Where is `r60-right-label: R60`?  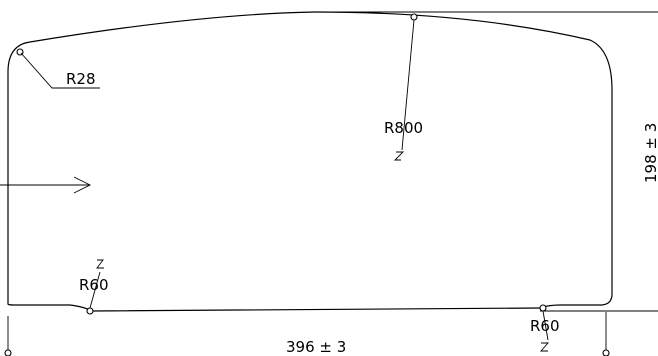 r60-right-label: R60 is located at coordinates (545, 326).